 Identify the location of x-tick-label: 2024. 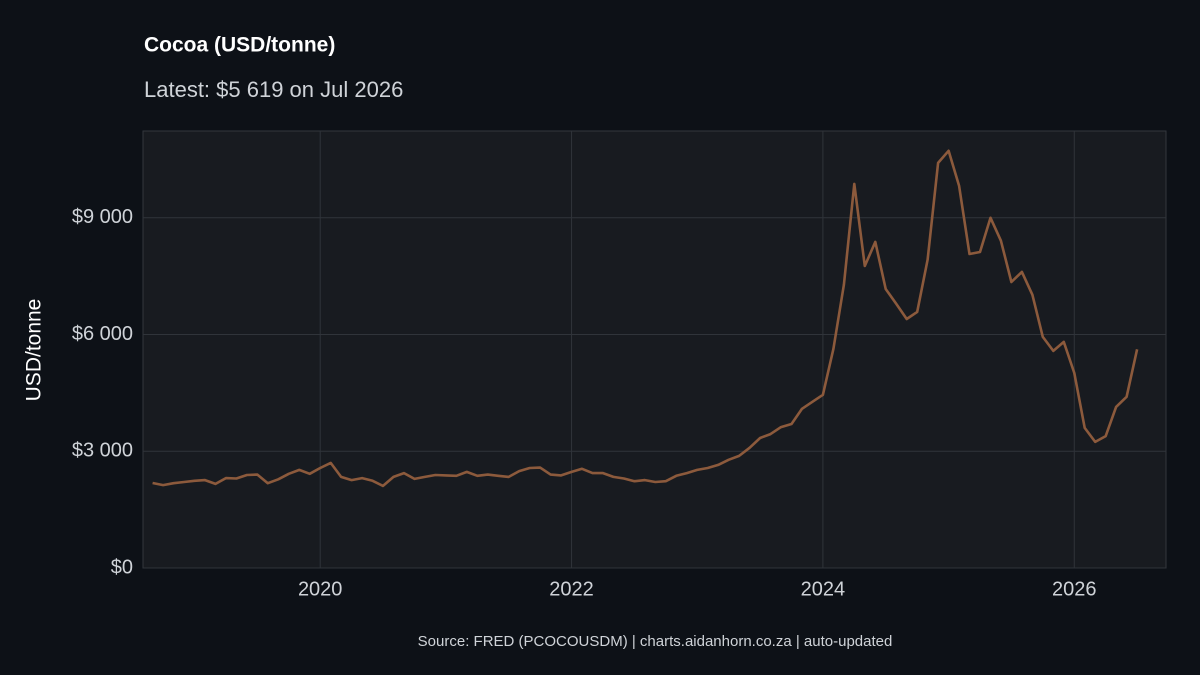
(823, 589).